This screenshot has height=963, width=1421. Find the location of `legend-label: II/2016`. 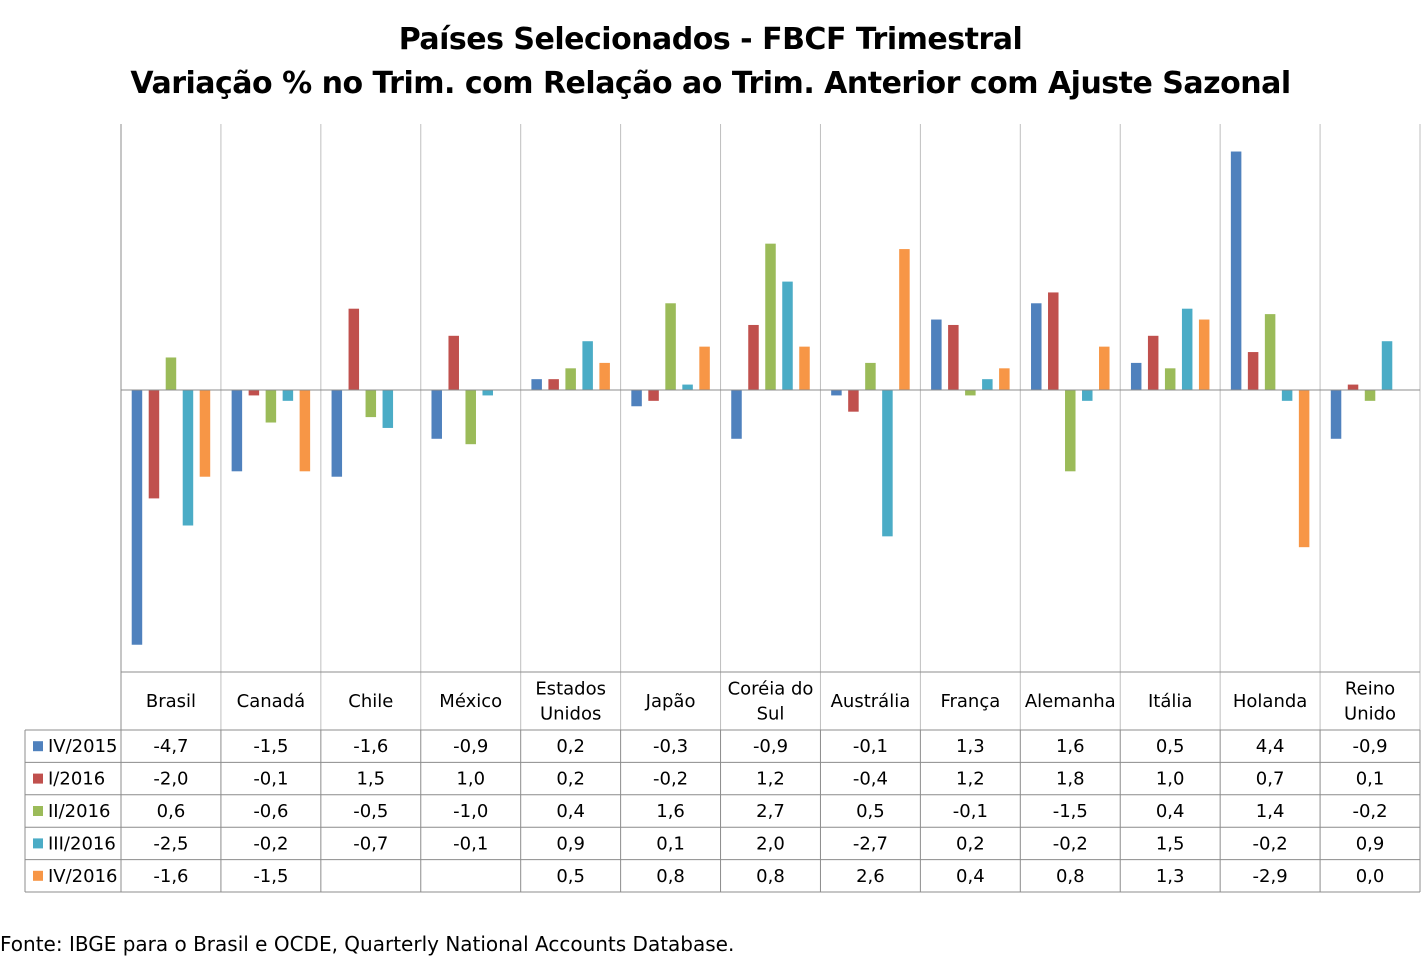

legend-label: II/2016 is located at coordinates (79, 811).